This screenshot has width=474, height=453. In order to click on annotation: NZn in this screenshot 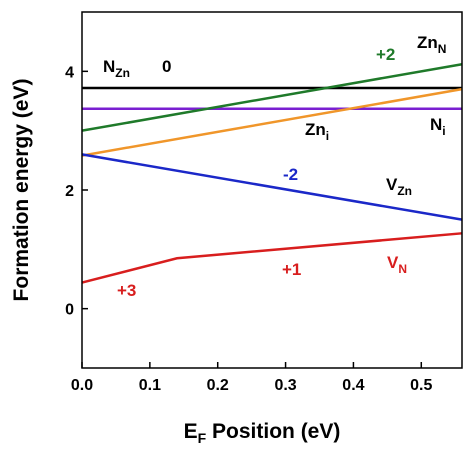, I will do `click(116, 68)`.